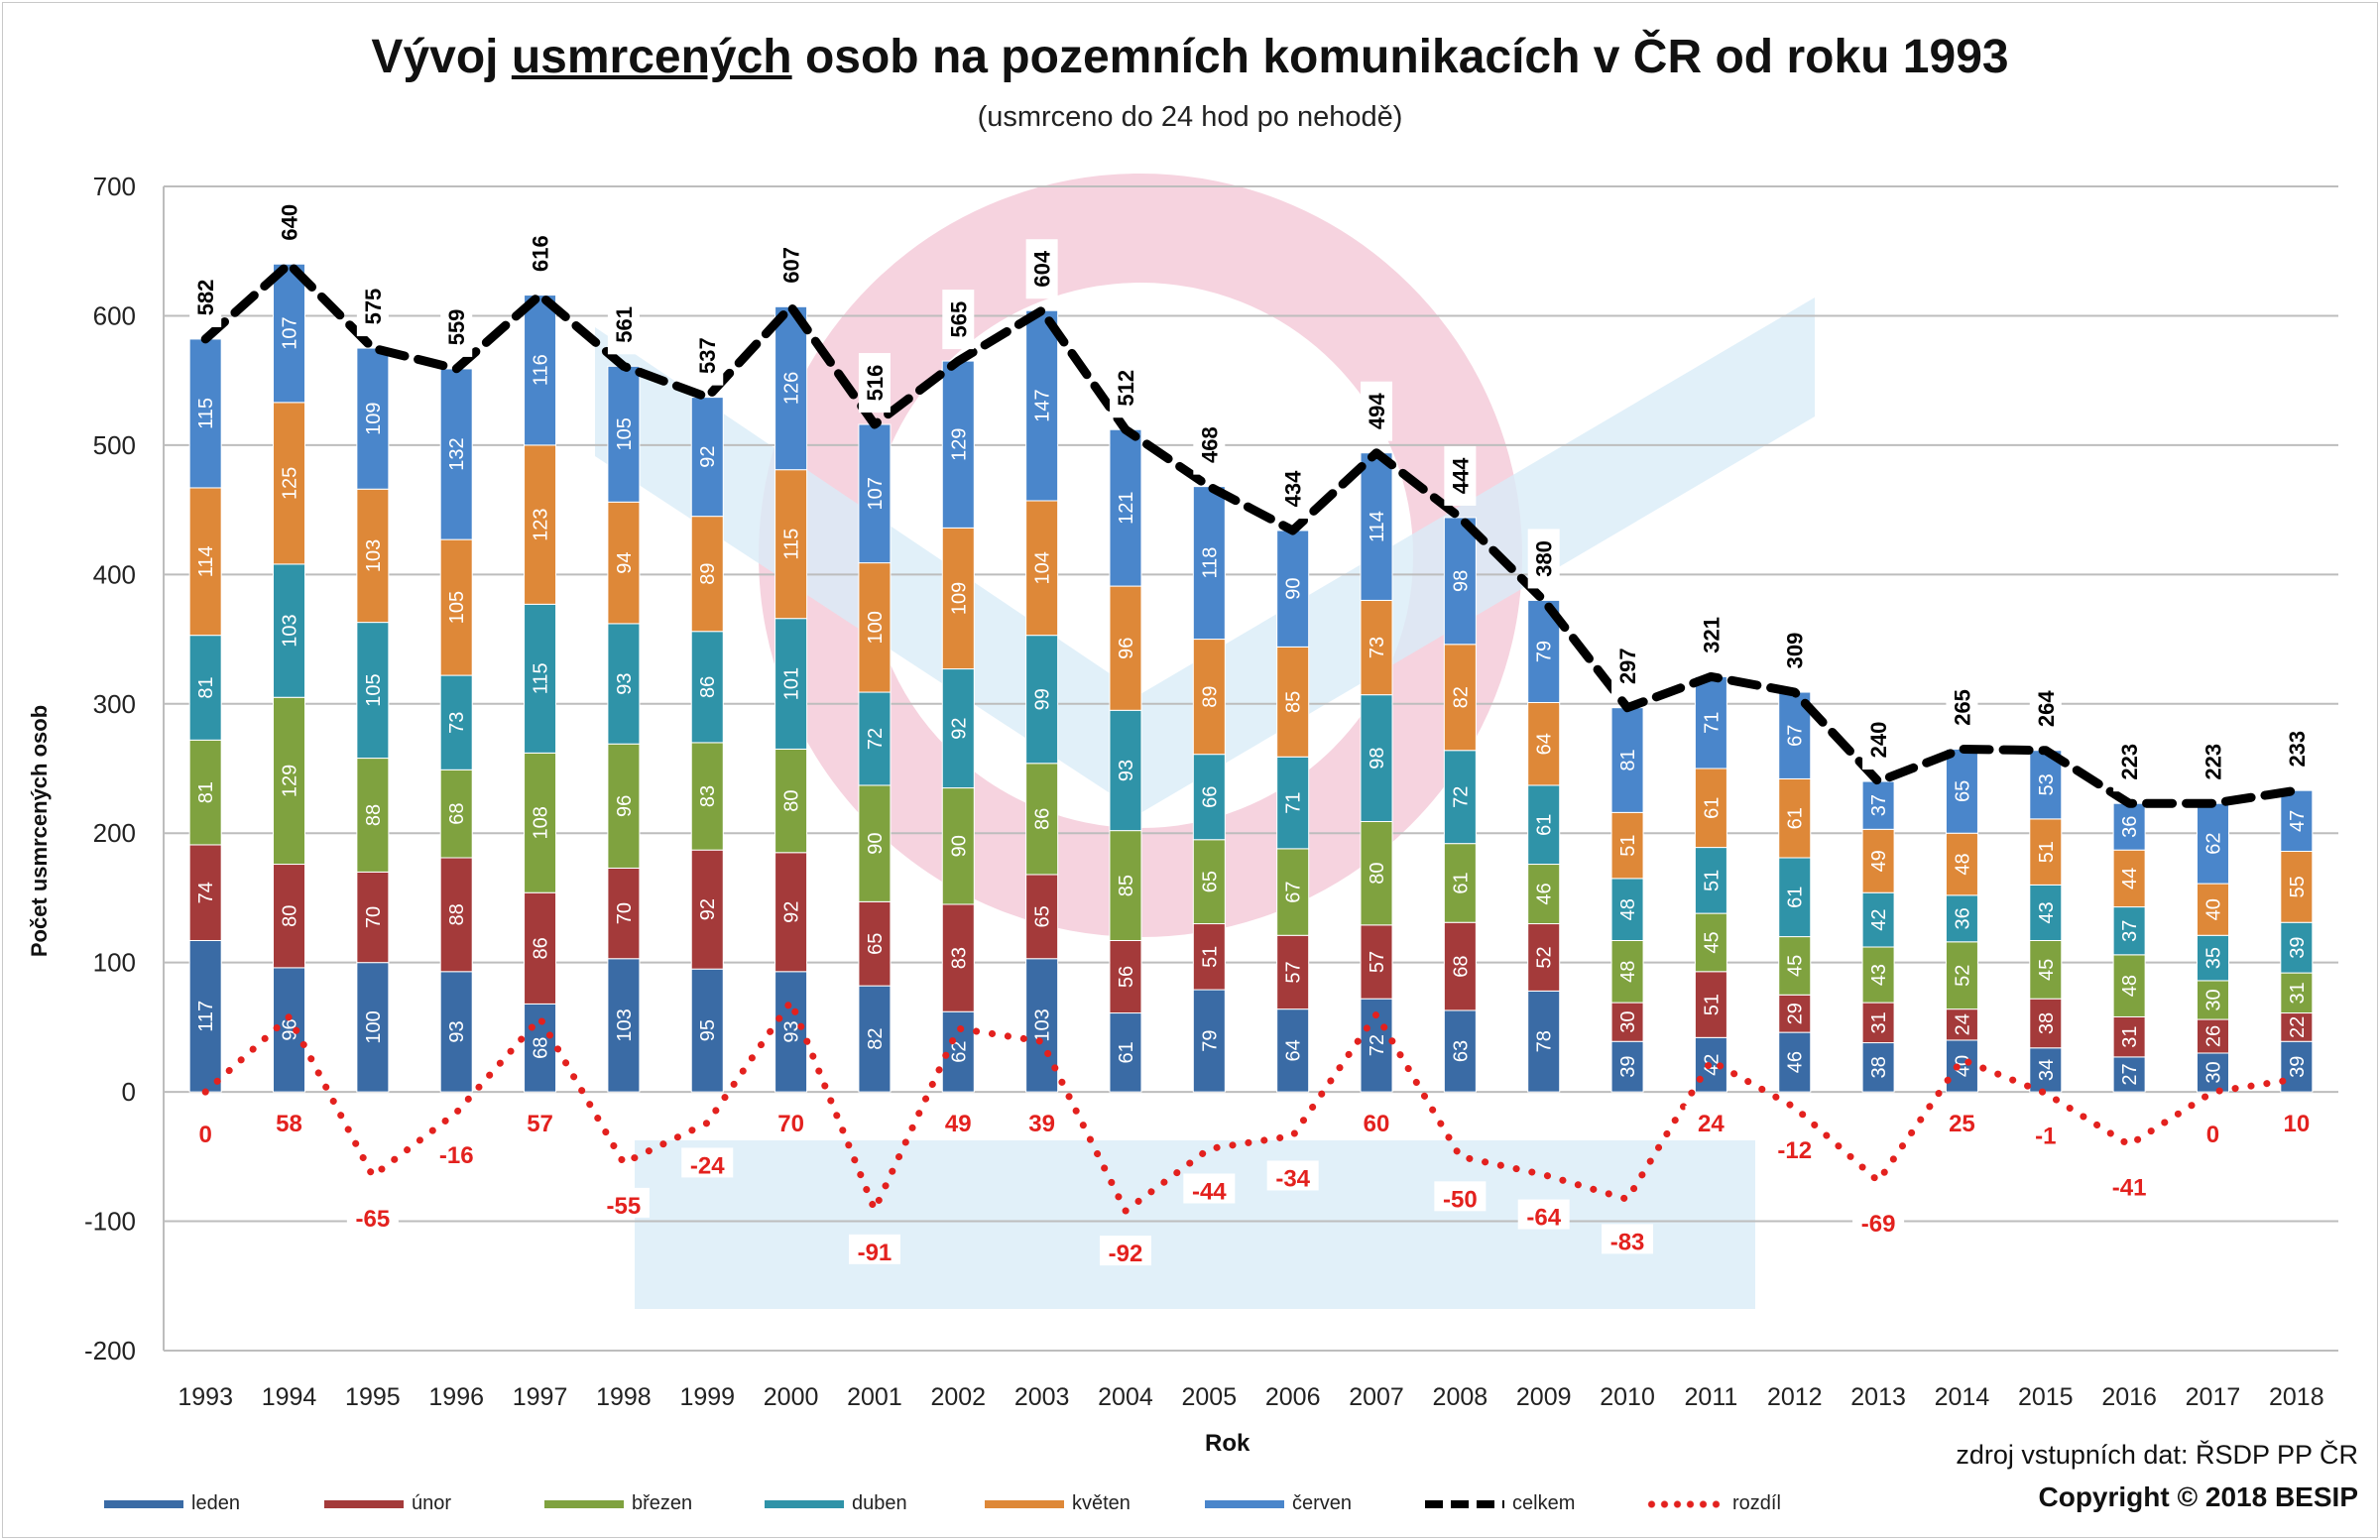 Image resolution: width=2380 pixels, height=1540 pixels. What do you see at coordinates (1210, 1397) in the screenshot?
I see `x-tick-label: 2005` at bounding box center [1210, 1397].